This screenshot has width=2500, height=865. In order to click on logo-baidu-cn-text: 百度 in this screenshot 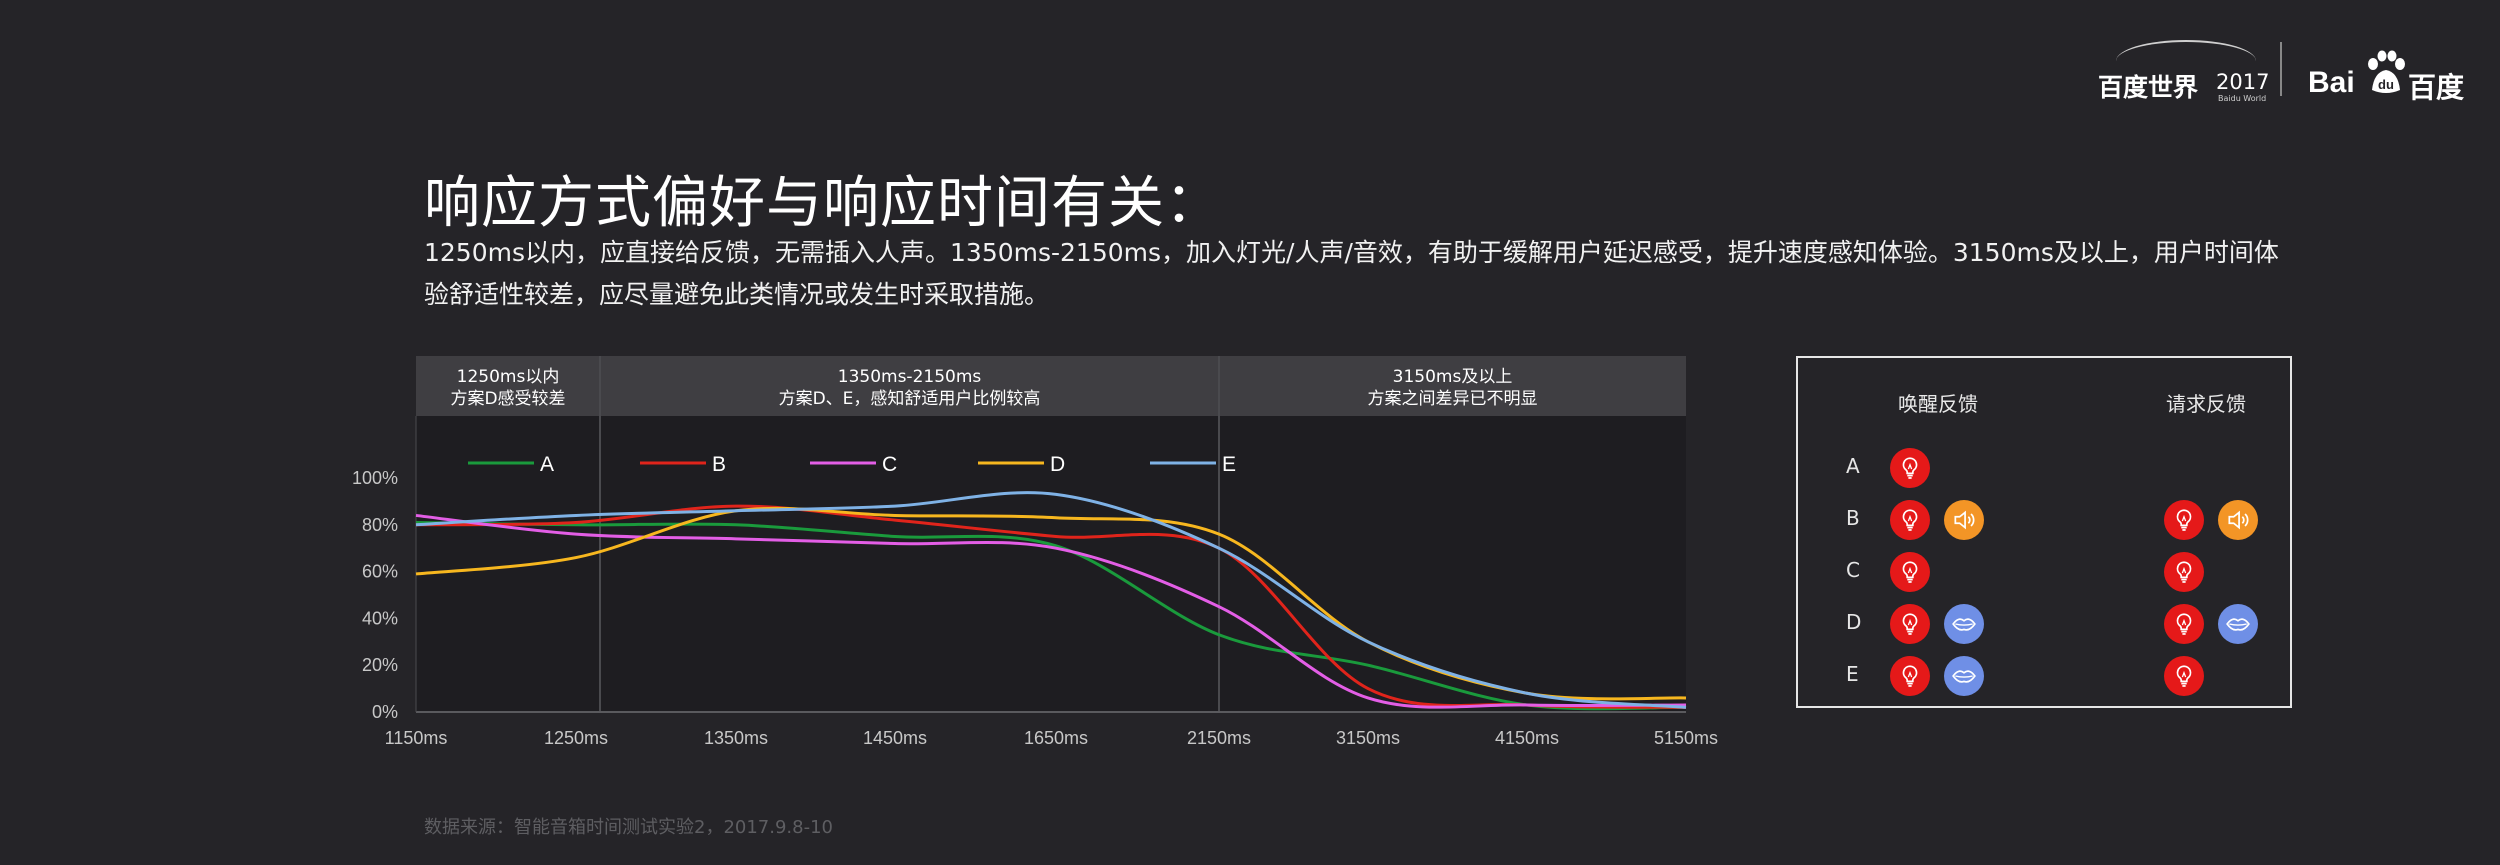, I will do `click(2436, 87)`.